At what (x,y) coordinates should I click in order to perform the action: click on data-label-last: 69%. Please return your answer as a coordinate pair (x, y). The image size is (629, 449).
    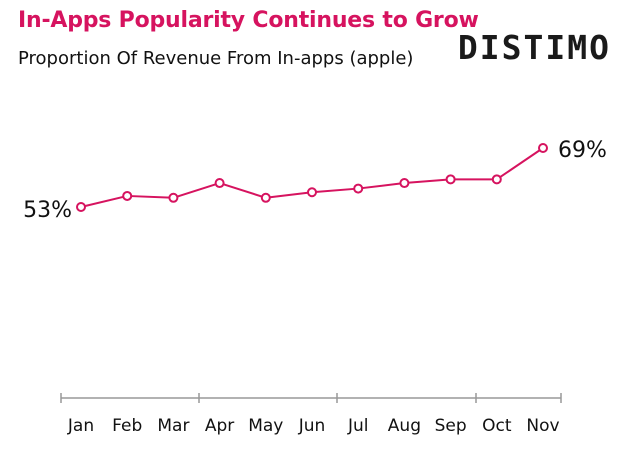
    Looking at the image, I should click on (582, 150).